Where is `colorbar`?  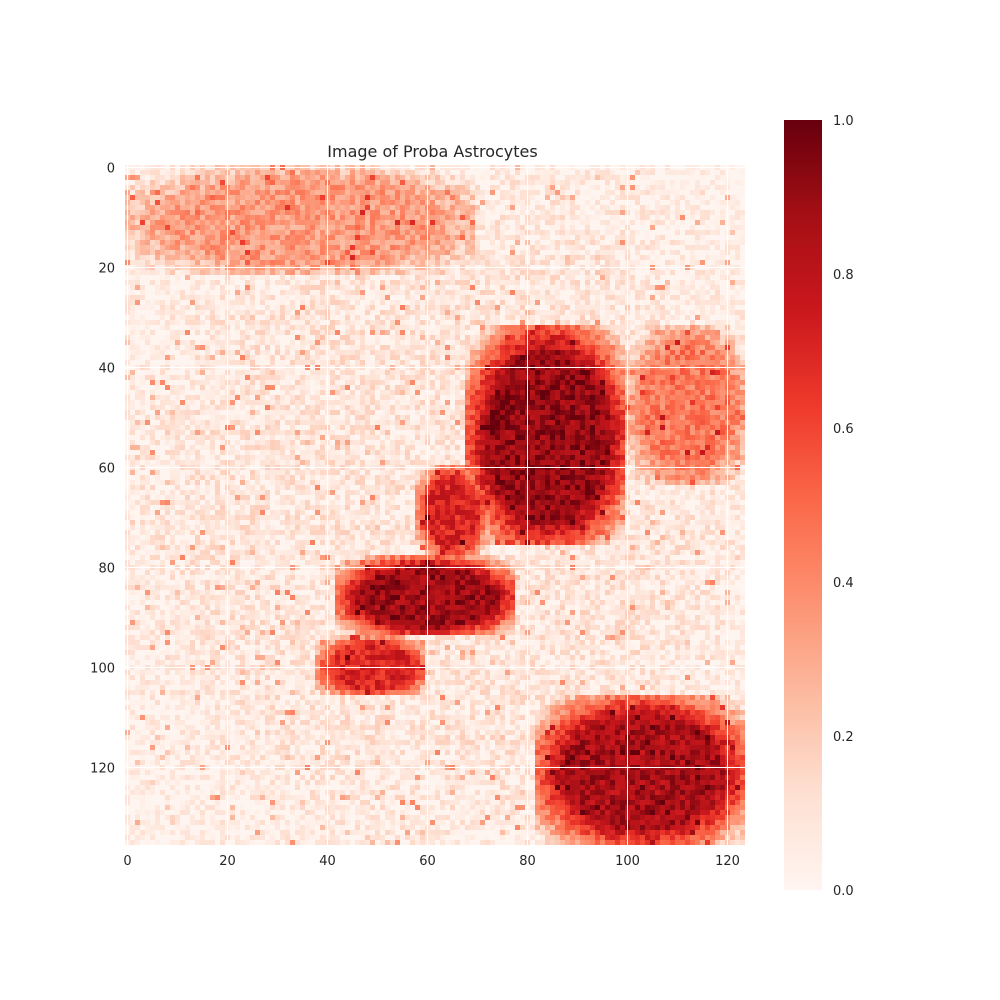 colorbar is located at coordinates (803, 505).